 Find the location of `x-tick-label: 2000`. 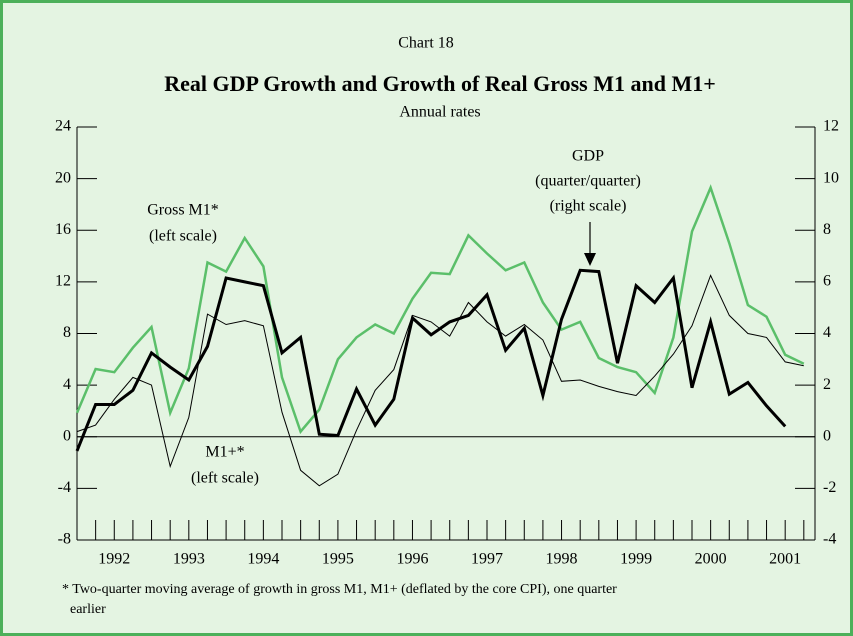

x-tick-label: 2000 is located at coordinates (711, 559).